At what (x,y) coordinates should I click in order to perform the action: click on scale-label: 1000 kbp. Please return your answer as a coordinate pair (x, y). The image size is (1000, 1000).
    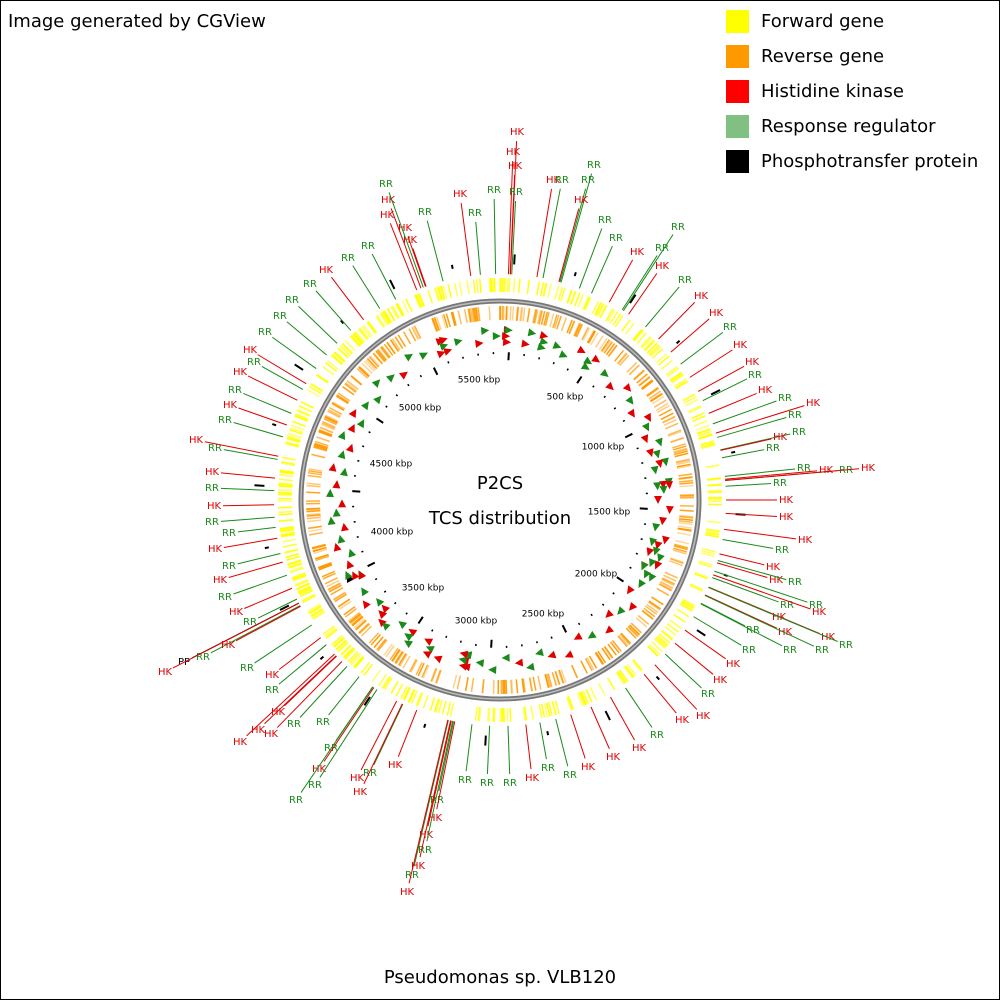
    Looking at the image, I should click on (603, 448).